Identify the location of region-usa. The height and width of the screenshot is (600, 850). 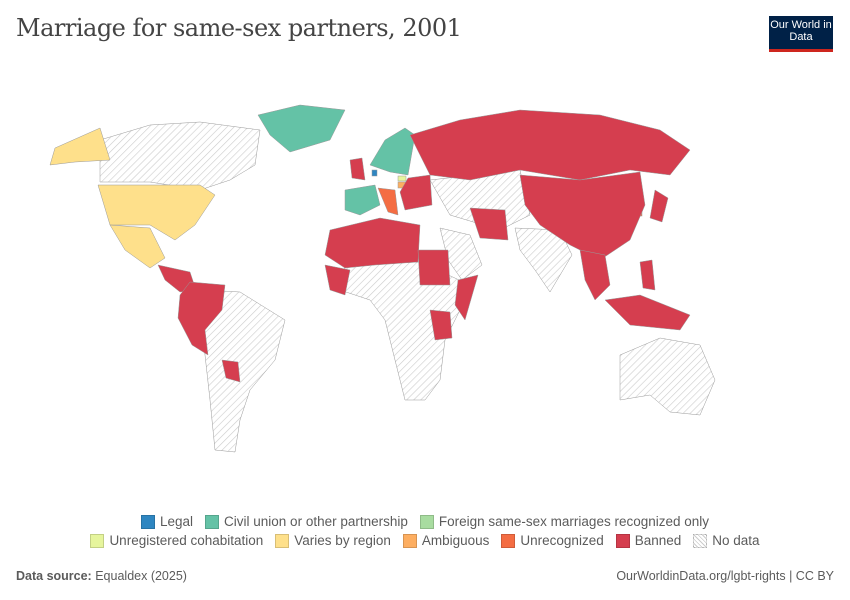
(156, 212).